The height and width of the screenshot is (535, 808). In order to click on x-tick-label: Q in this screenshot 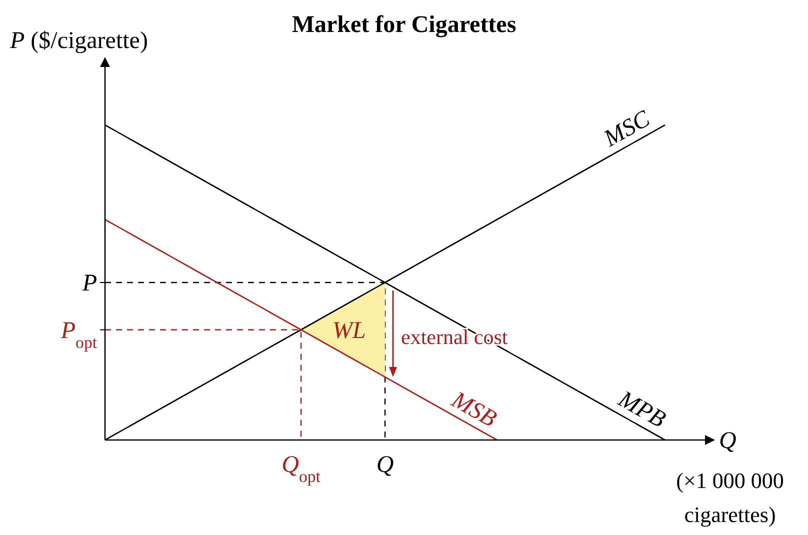, I will do `click(385, 465)`.